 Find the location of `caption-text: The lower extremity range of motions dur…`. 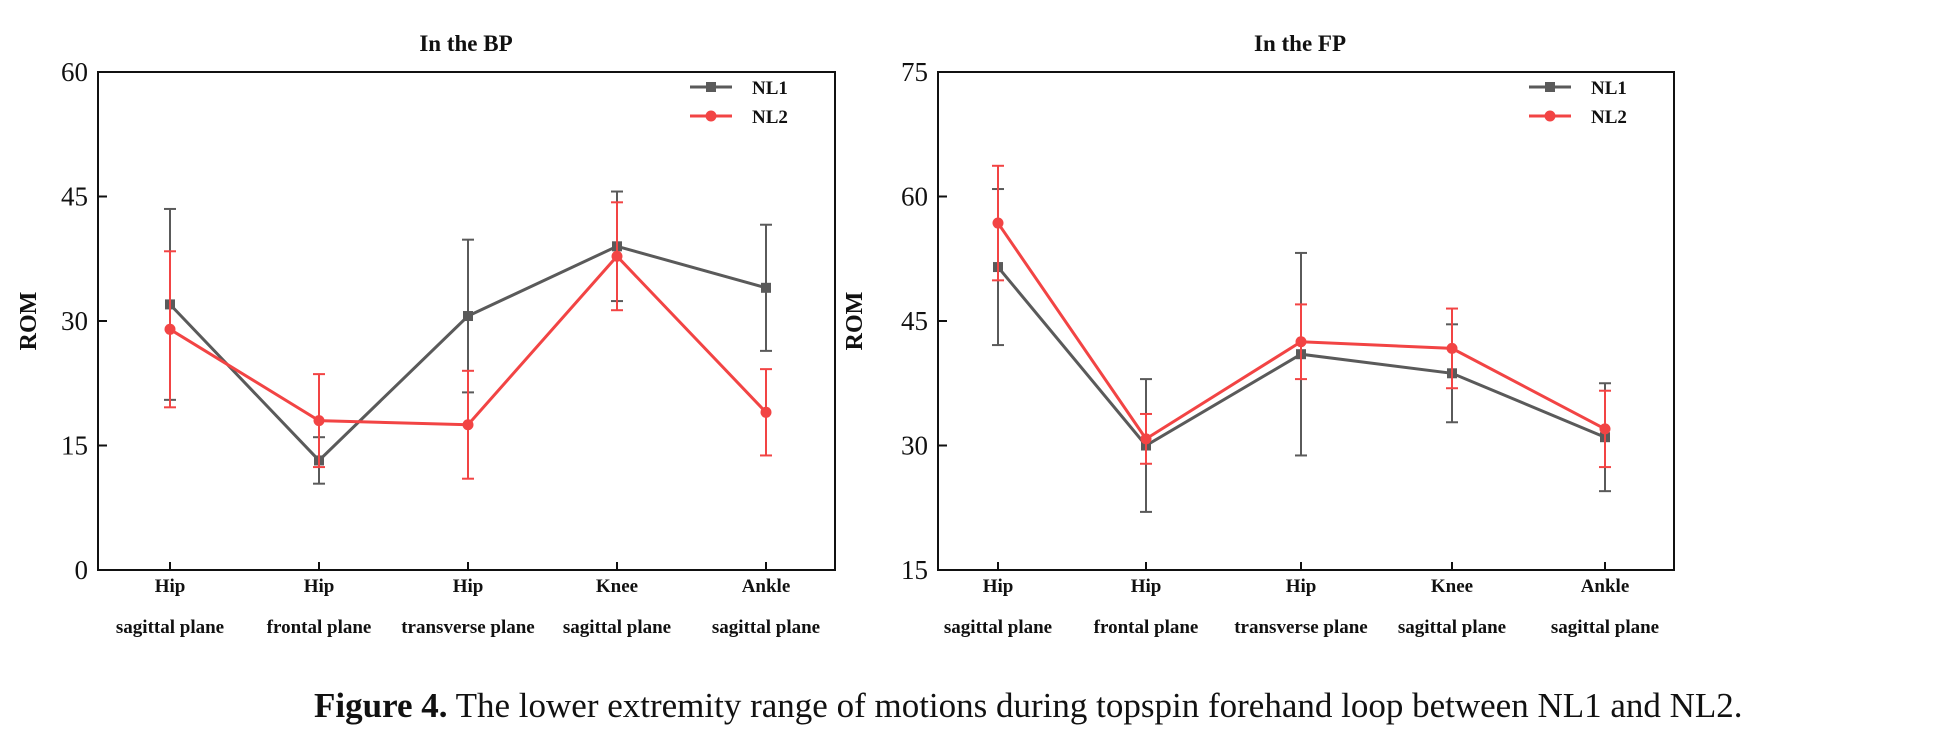

caption-text: The lower extremity range of motions dur… is located at coordinates (1095, 705).